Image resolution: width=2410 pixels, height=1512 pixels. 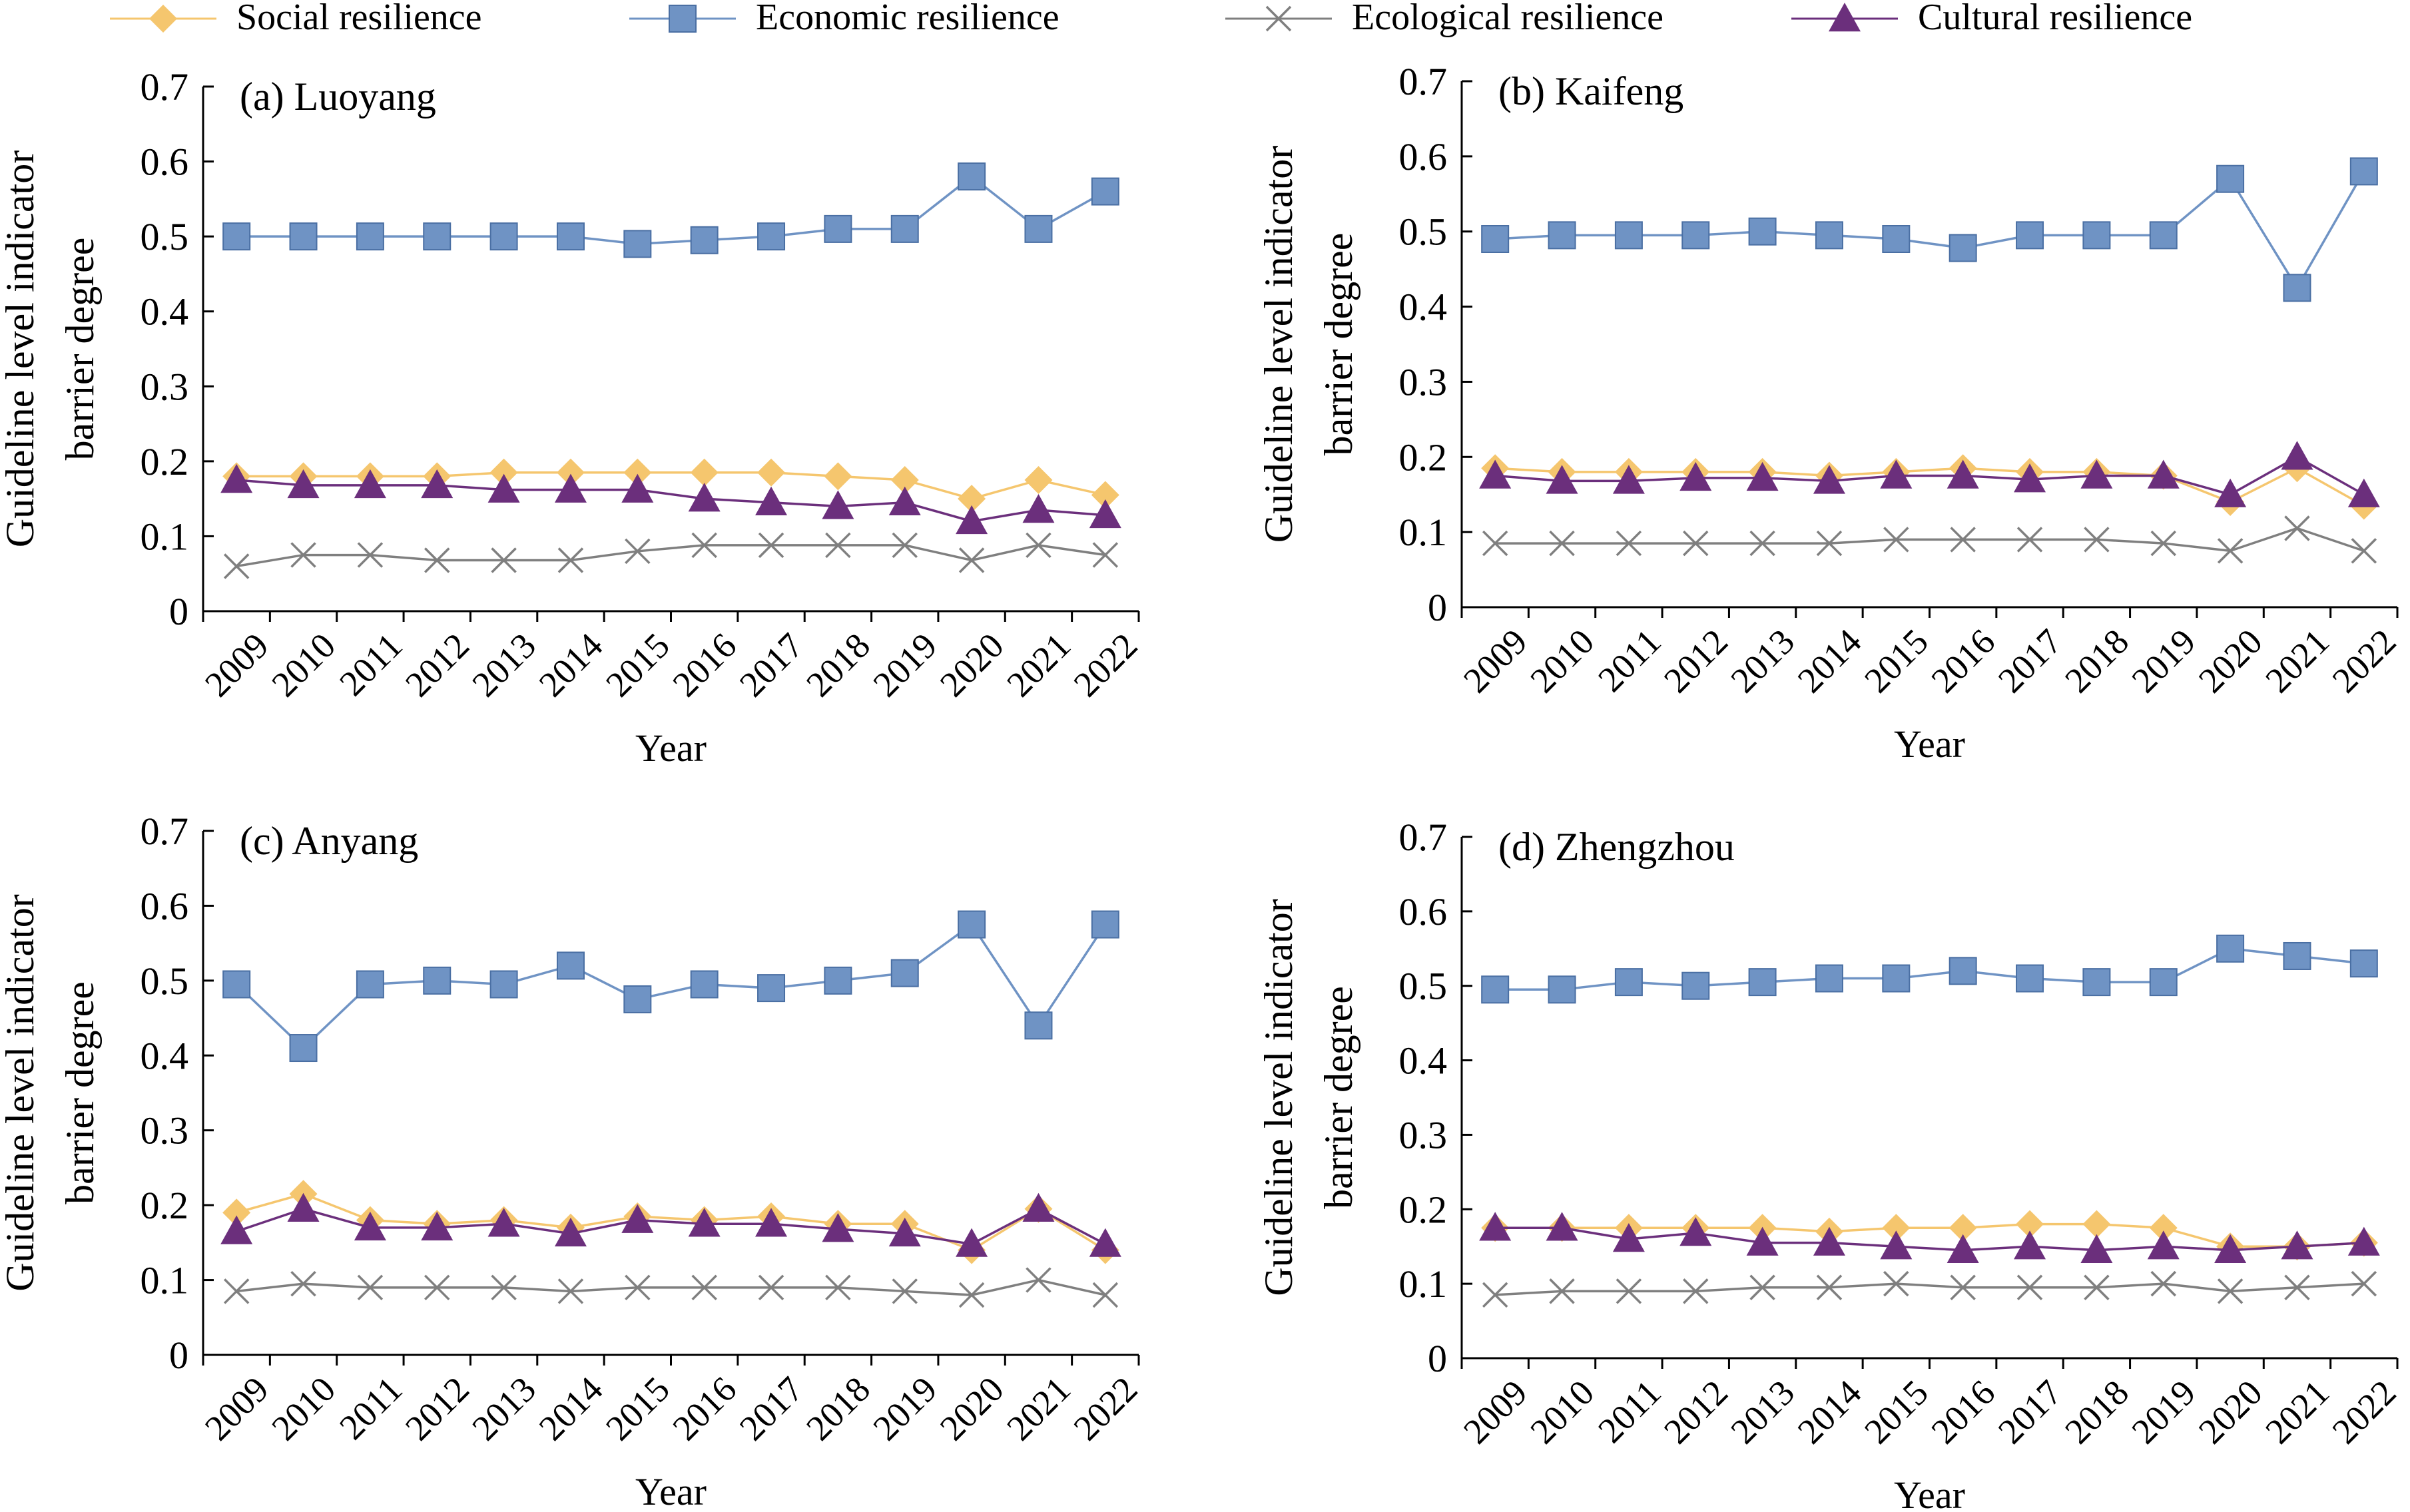 What do you see at coordinates (1423, 307) in the screenshot?
I see `y-tick-label: 0.4` at bounding box center [1423, 307].